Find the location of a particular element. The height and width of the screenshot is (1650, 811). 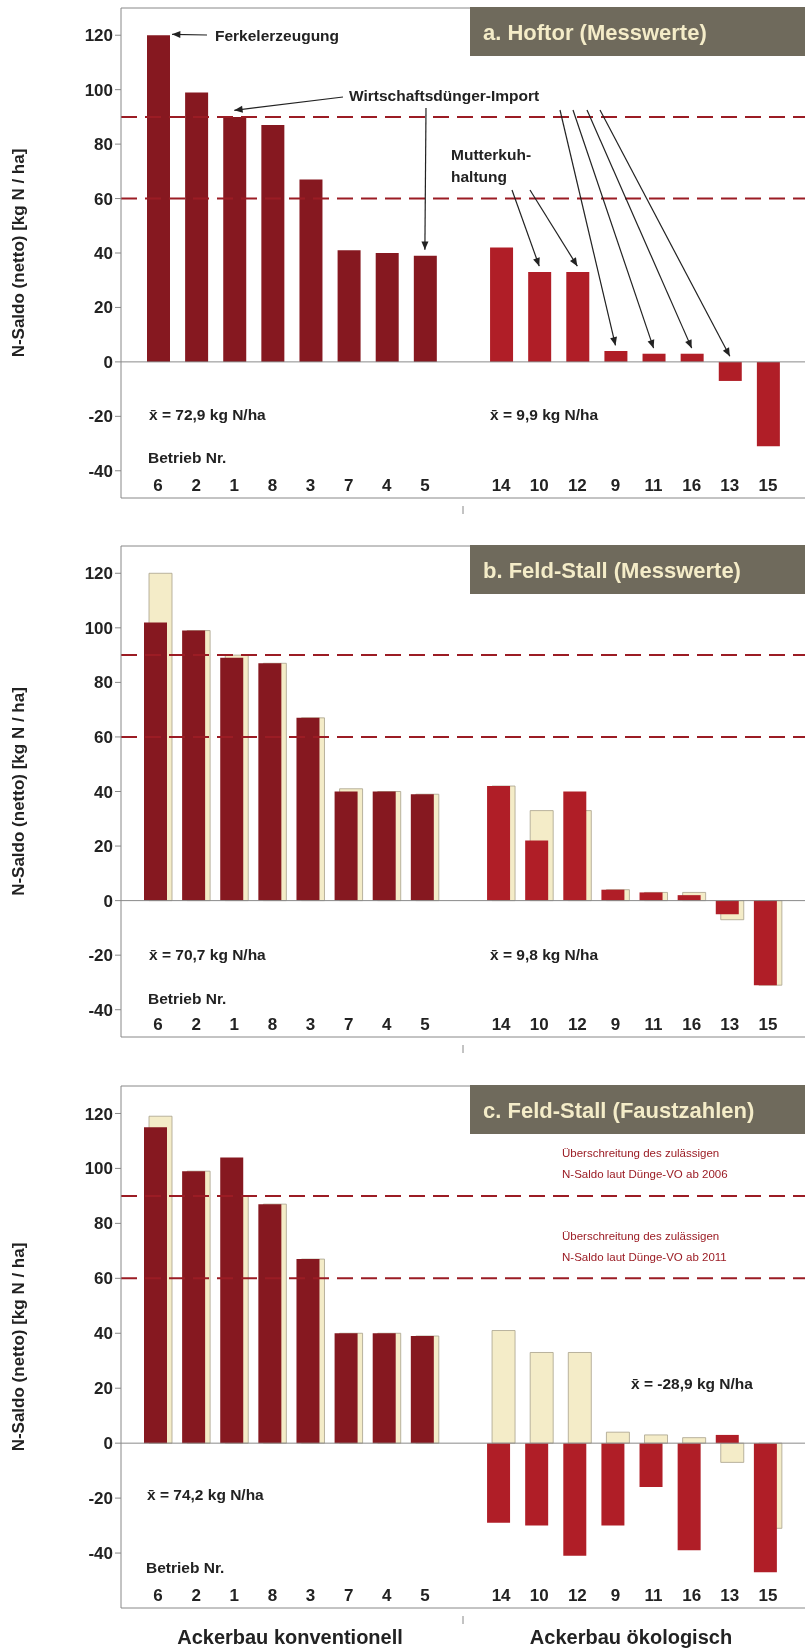

annotation: x̄ = -28,9 kg N/ha is located at coordinates (692, 1383).